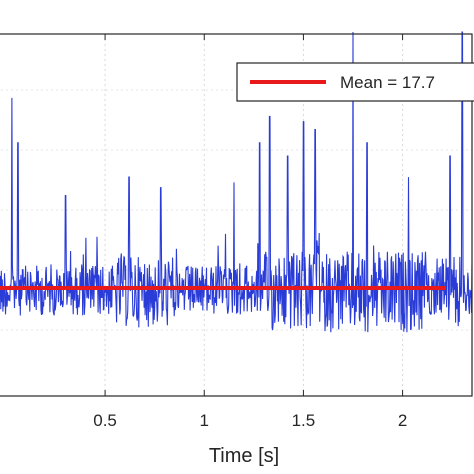  I want to click on x-tick-label-3: 2, so click(402, 420).